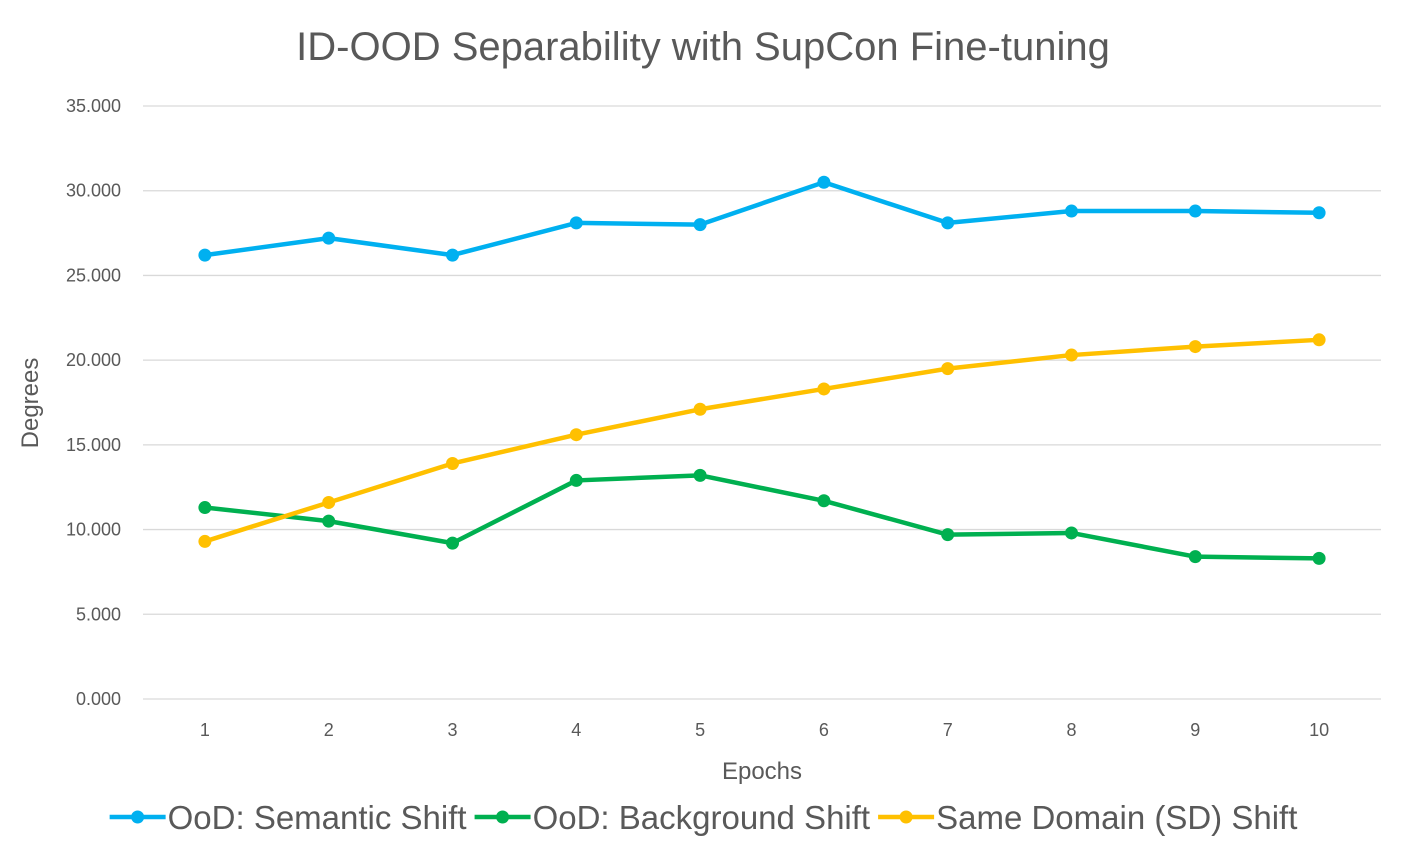 This screenshot has height=862, width=1407. Describe the element at coordinates (98, 614) in the screenshot. I see `y-tick-label: 5.000` at that location.